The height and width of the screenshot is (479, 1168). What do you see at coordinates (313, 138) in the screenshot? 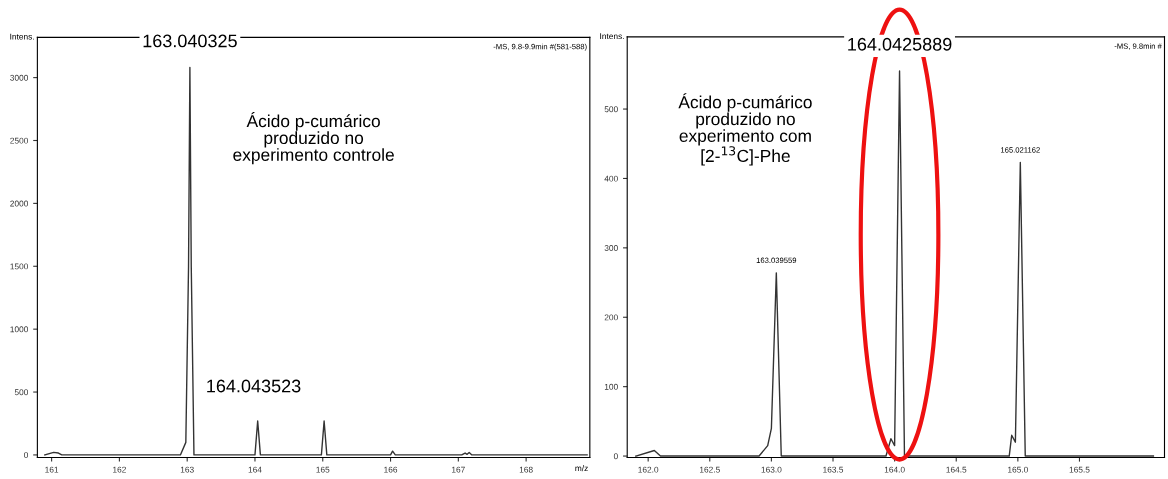
I see `annotation: Ácido p-cumárico produzido no experimento controle` at bounding box center [313, 138].